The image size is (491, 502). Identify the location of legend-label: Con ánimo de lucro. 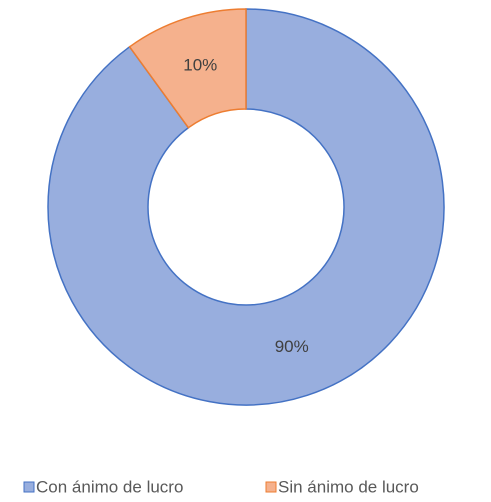
(109, 486).